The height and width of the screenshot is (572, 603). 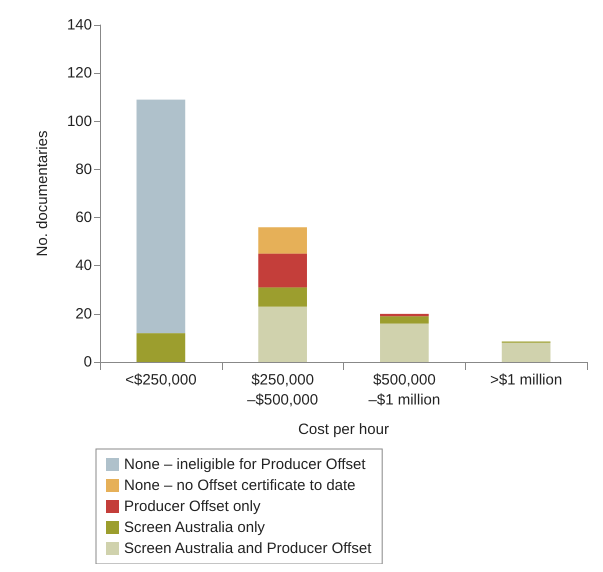 I want to click on x-tick-label: >$1 million, so click(x=526, y=380).